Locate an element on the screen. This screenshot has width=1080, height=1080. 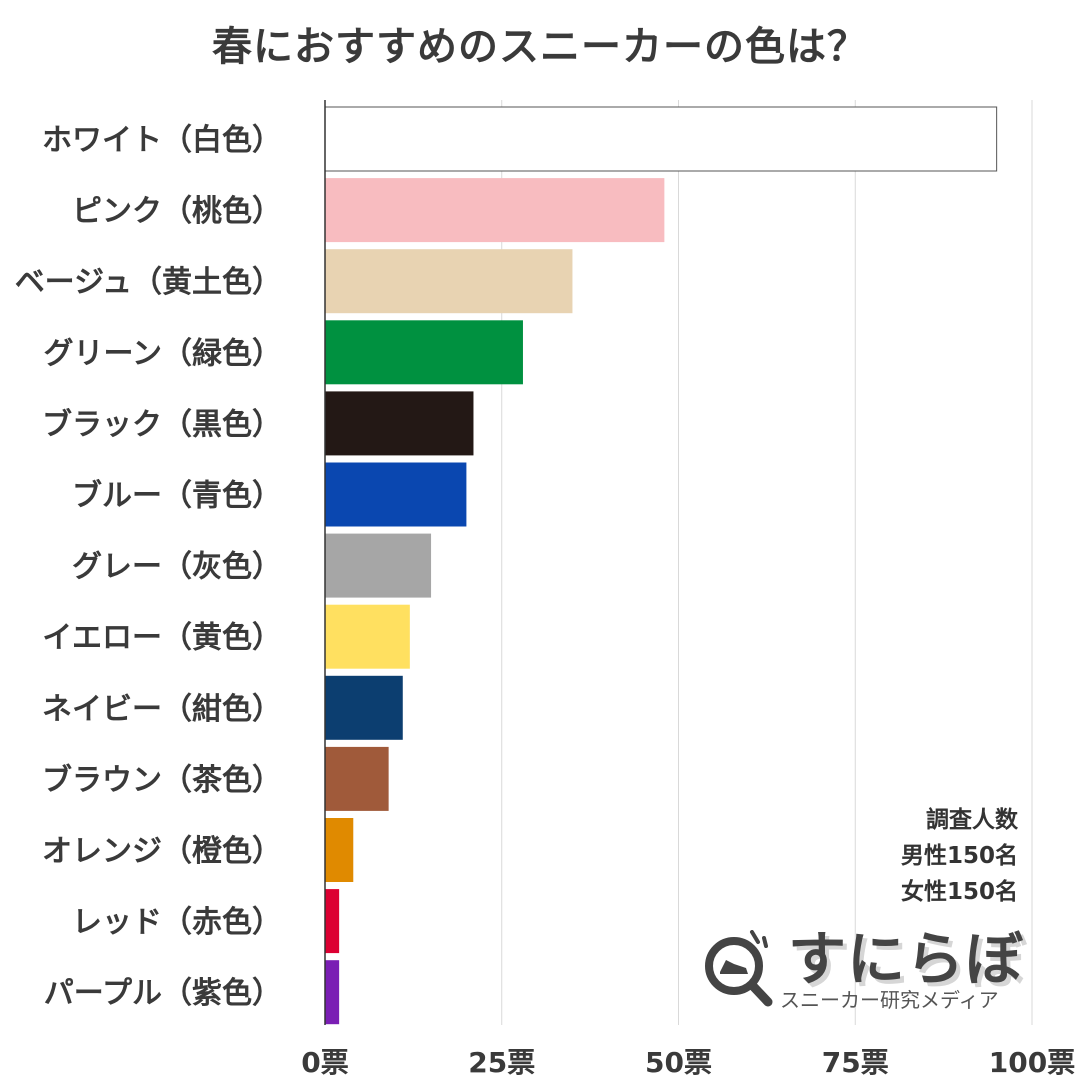
category-label: オレンジ（橙色） is located at coordinates (162, 851).